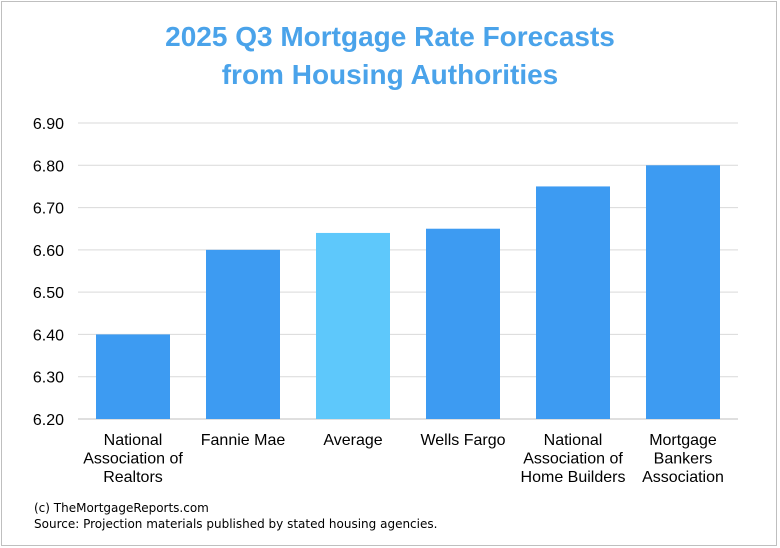 The width and height of the screenshot is (780, 548). Describe the element at coordinates (390, 74) in the screenshot. I see `chart-title-line2: from Housing Authorities` at that location.